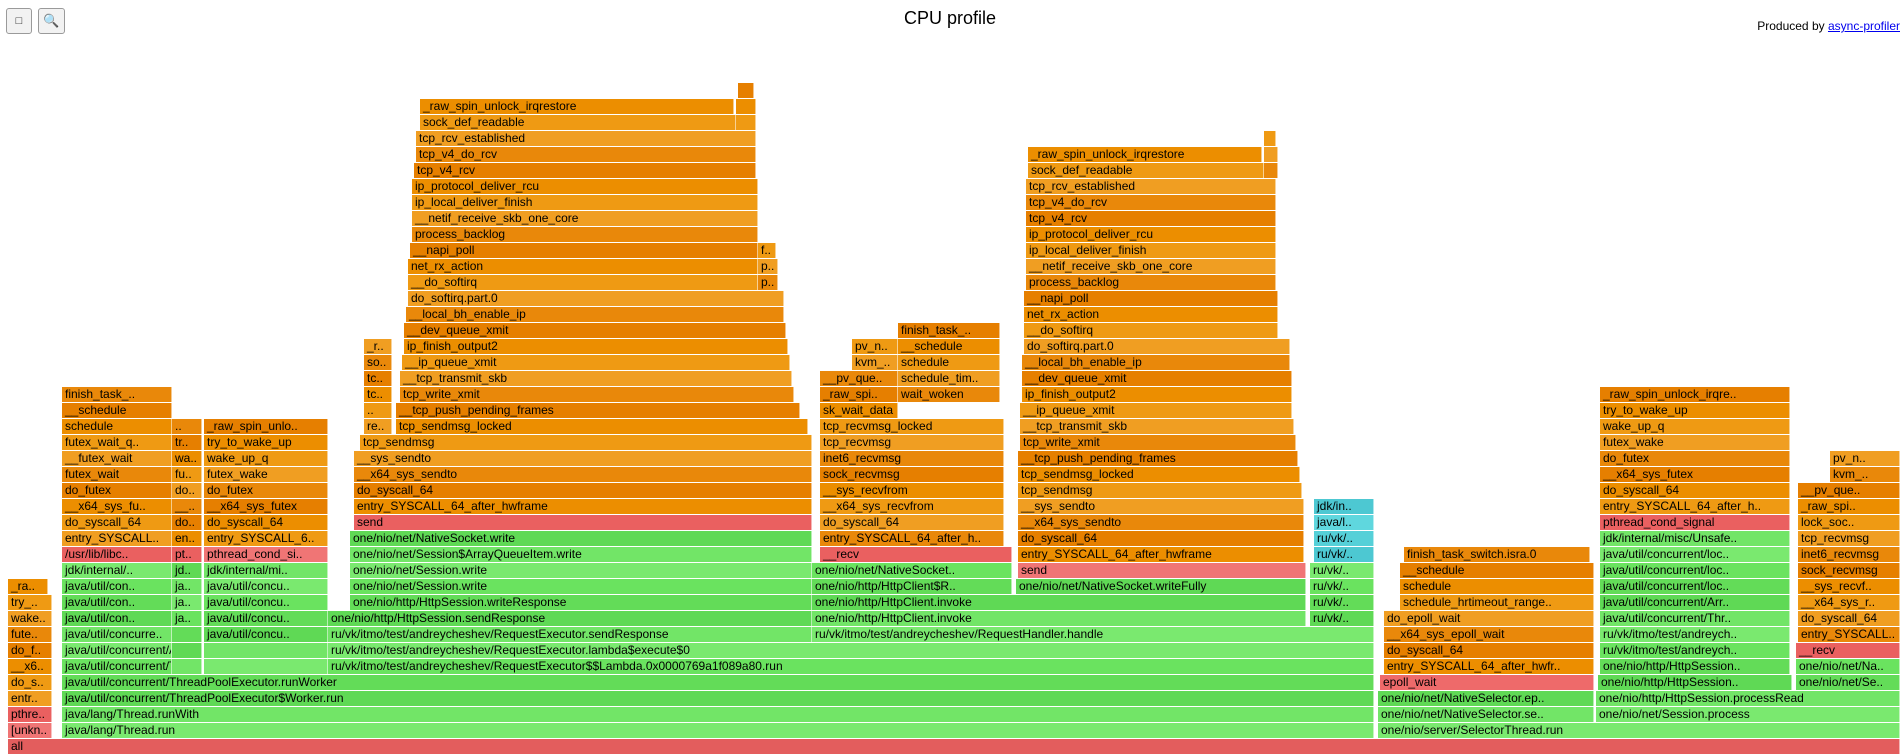 The image size is (1900, 756). What do you see at coordinates (117, 650) in the screenshot?
I see `flame-frame: java/util/concurrent/ArrayBlockingQ..` at bounding box center [117, 650].